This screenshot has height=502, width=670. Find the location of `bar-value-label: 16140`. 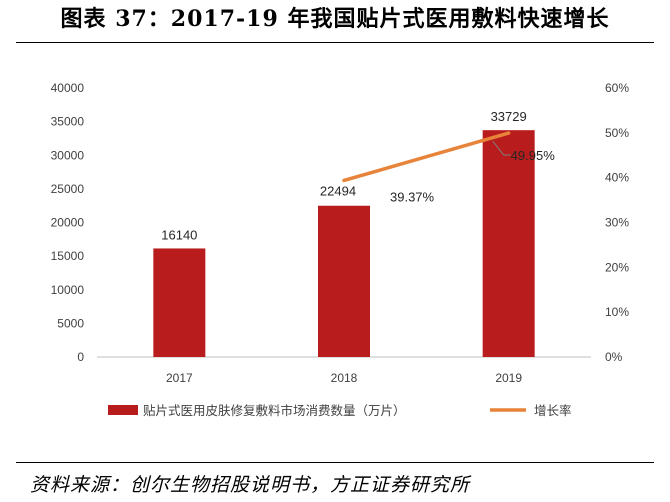

bar-value-label: 16140 is located at coordinates (179, 234).